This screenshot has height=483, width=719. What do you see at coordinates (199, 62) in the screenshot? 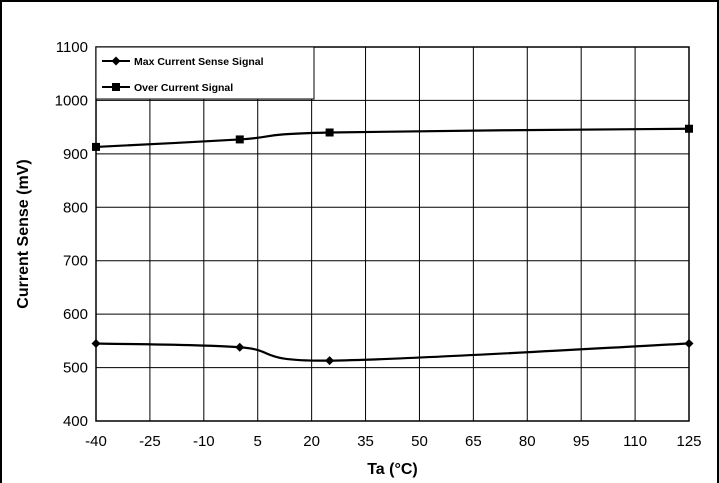
I see `legend-label: Max Current Sense Signal` at bounding box center [199, 62].